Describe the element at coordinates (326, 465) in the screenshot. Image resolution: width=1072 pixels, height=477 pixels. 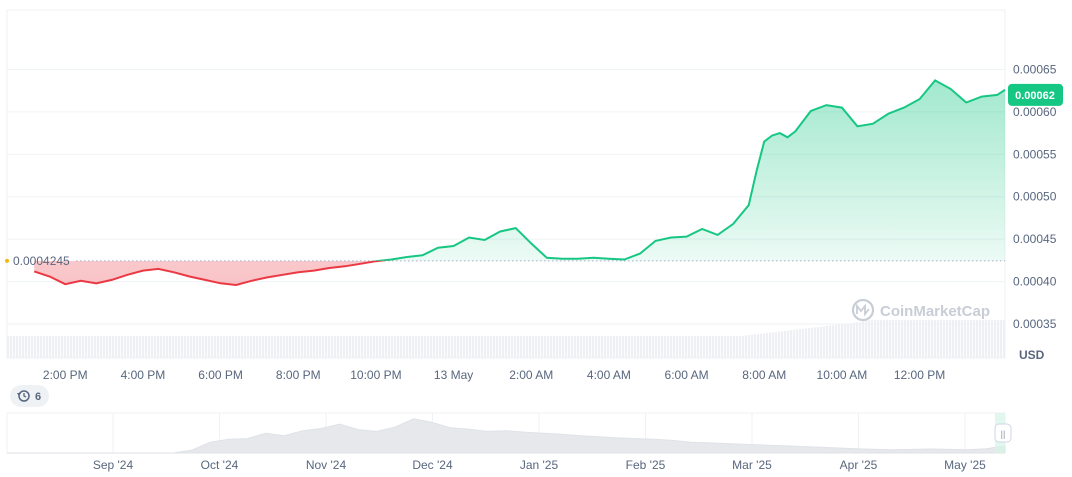
I see `navigator-month-label: Nov '24` at that location.